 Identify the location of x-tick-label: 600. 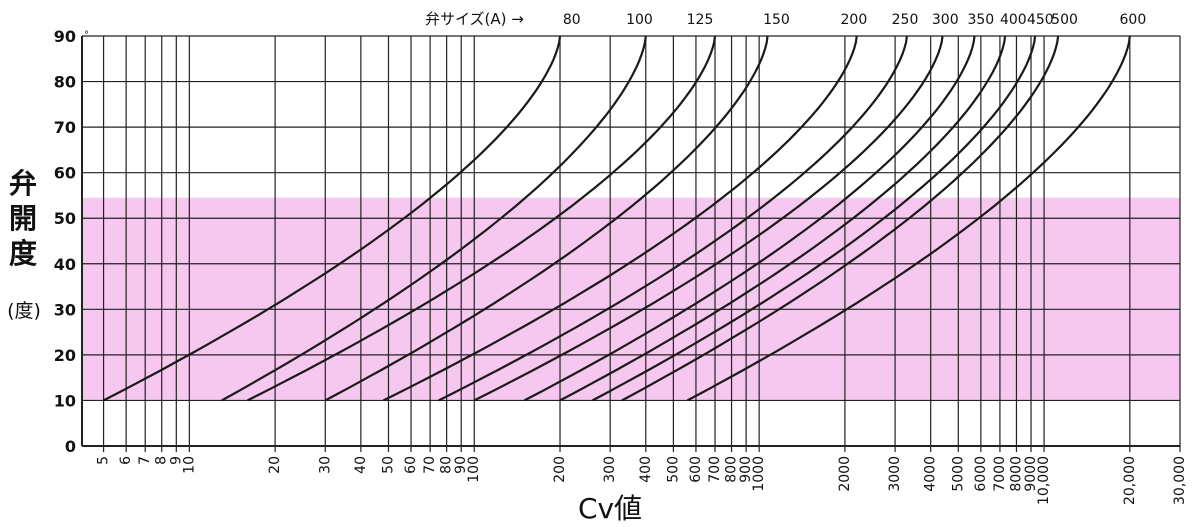
(696, 469).